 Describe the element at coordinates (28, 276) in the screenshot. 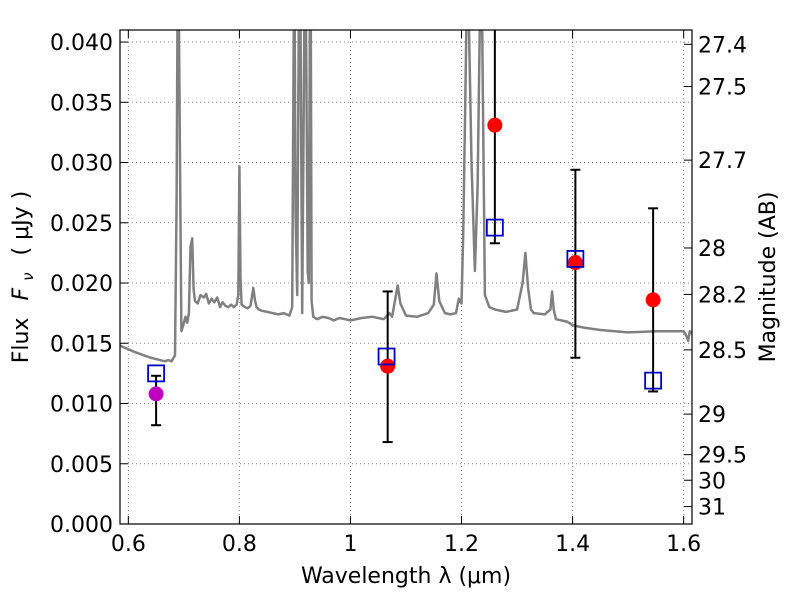

I see `y-axis-label-subscript: ν` at that location.